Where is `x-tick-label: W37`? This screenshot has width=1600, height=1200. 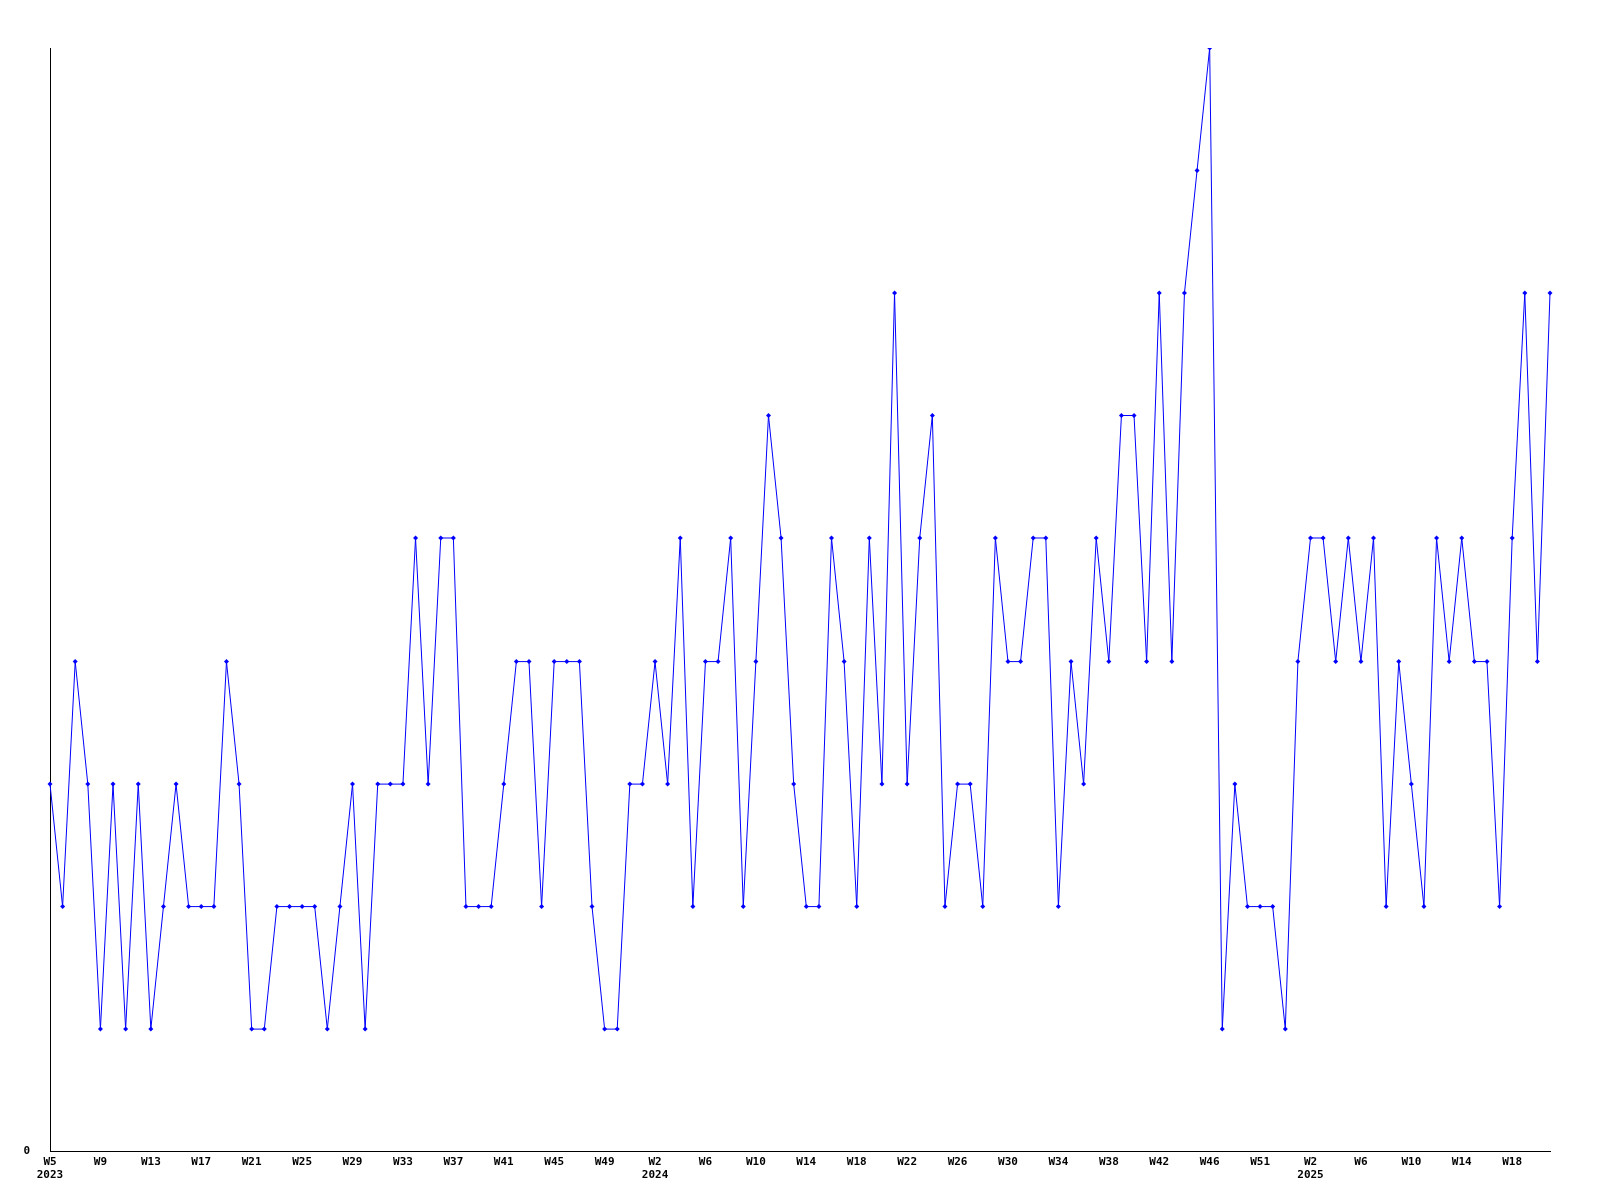 x-tick-label: W37 is located at coordinates (453, 1162).